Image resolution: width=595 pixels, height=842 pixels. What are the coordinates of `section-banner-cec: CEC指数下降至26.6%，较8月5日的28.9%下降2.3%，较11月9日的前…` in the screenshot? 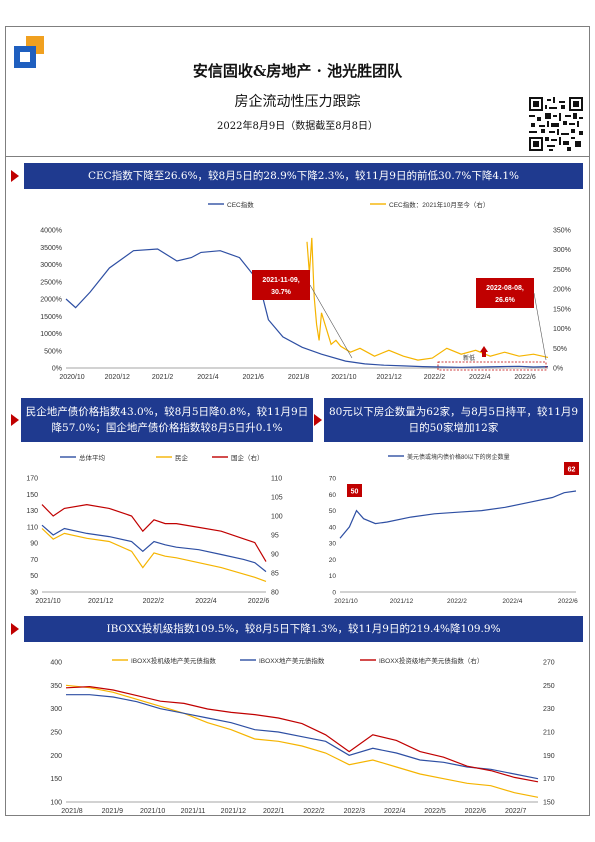 It's located at (303, 176).